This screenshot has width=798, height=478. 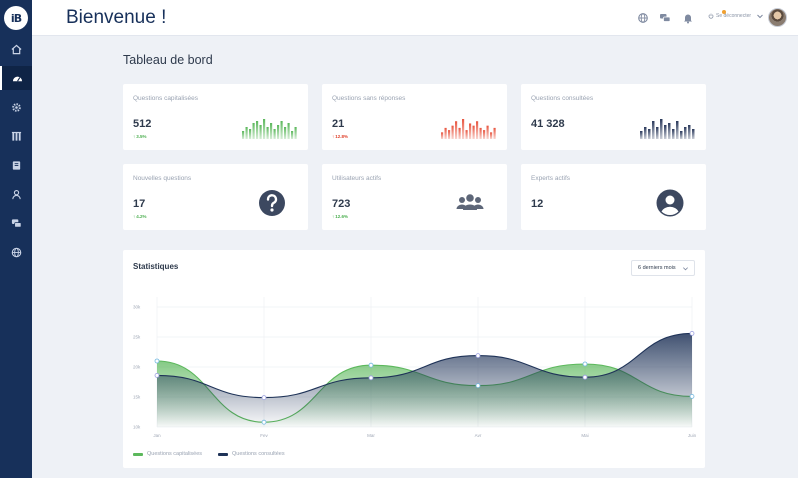 What do you see at coordinates (371, 435) in the screenshot?
I see `x-tick-label: Mar` at bounding box center [371, 435].